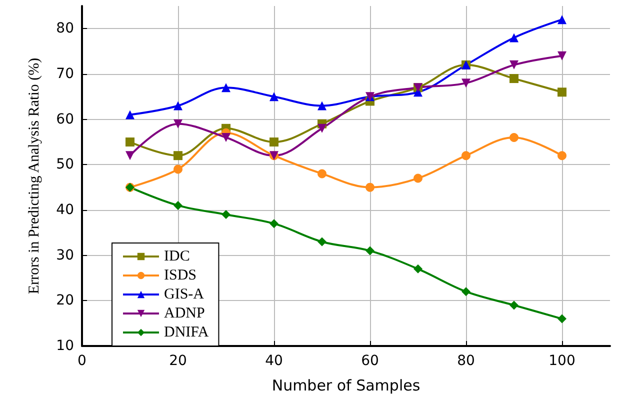 This screenshot has width=622, height=408. Describe the element at coordinates (65, 74) in the screenshot. I see `y-tick-label: 70` at that location.